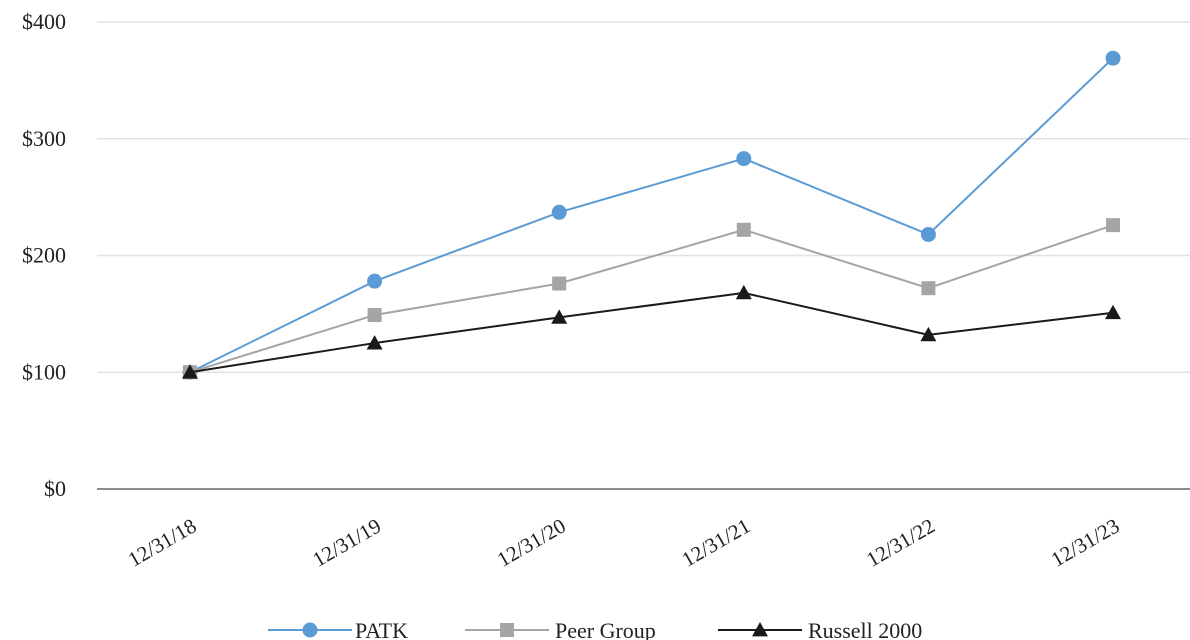  What do you see at coordinates (381, 629) in the screenshot?
I see `legend-label: PATK` at bounding box center [381, 629].